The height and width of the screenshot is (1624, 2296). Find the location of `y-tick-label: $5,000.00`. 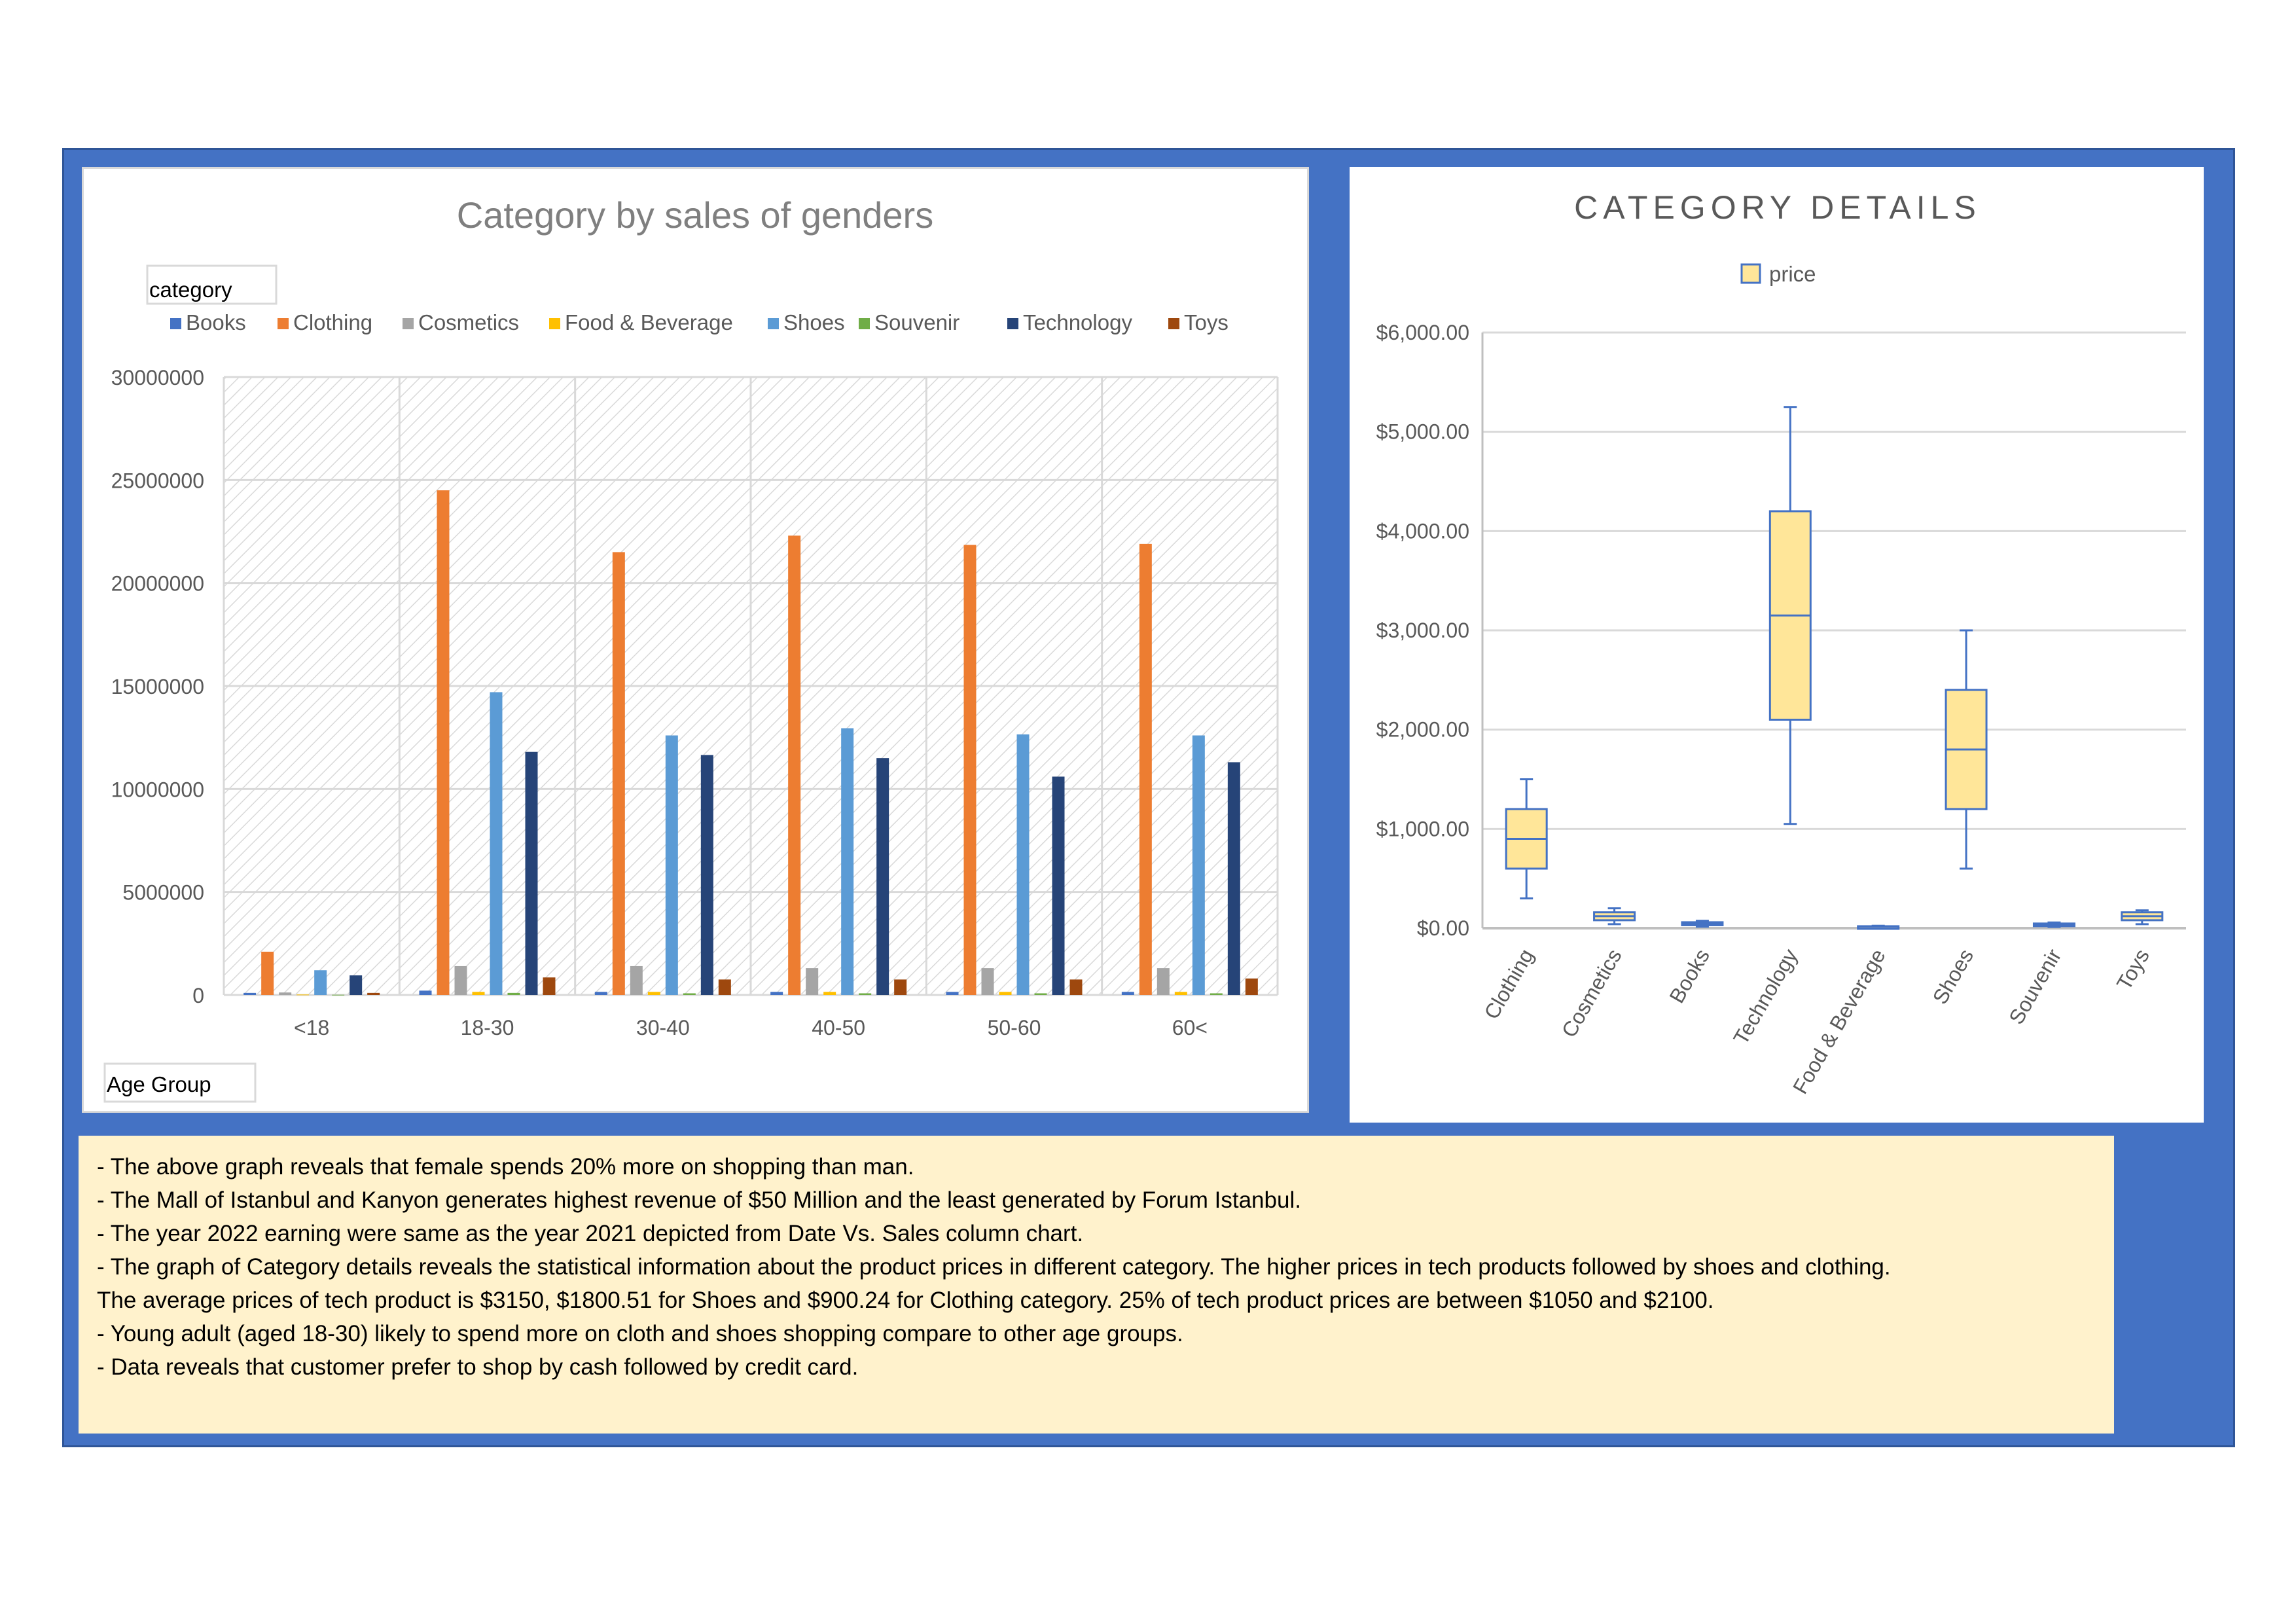

y-tick-label: $5,000.00 is located at coordinates (1422, 432).